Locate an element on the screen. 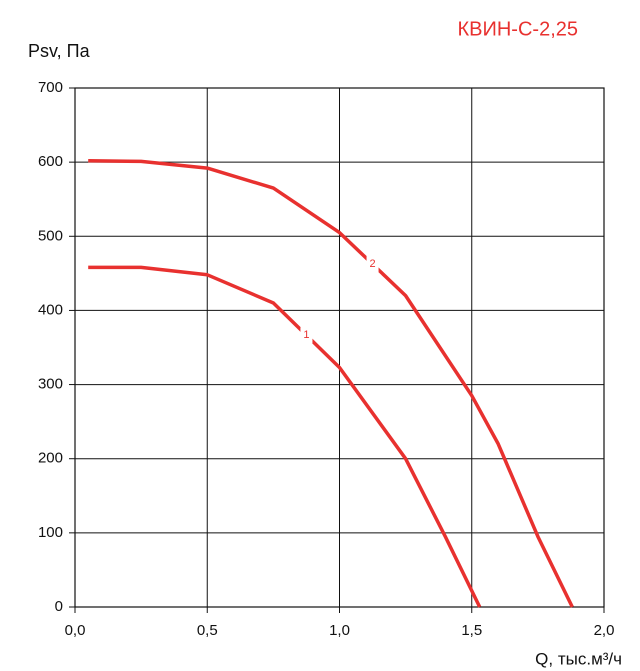 The width and height of the screenshot is (640, 671). y-tick-label: 100 is located at coordinates (50, 532).